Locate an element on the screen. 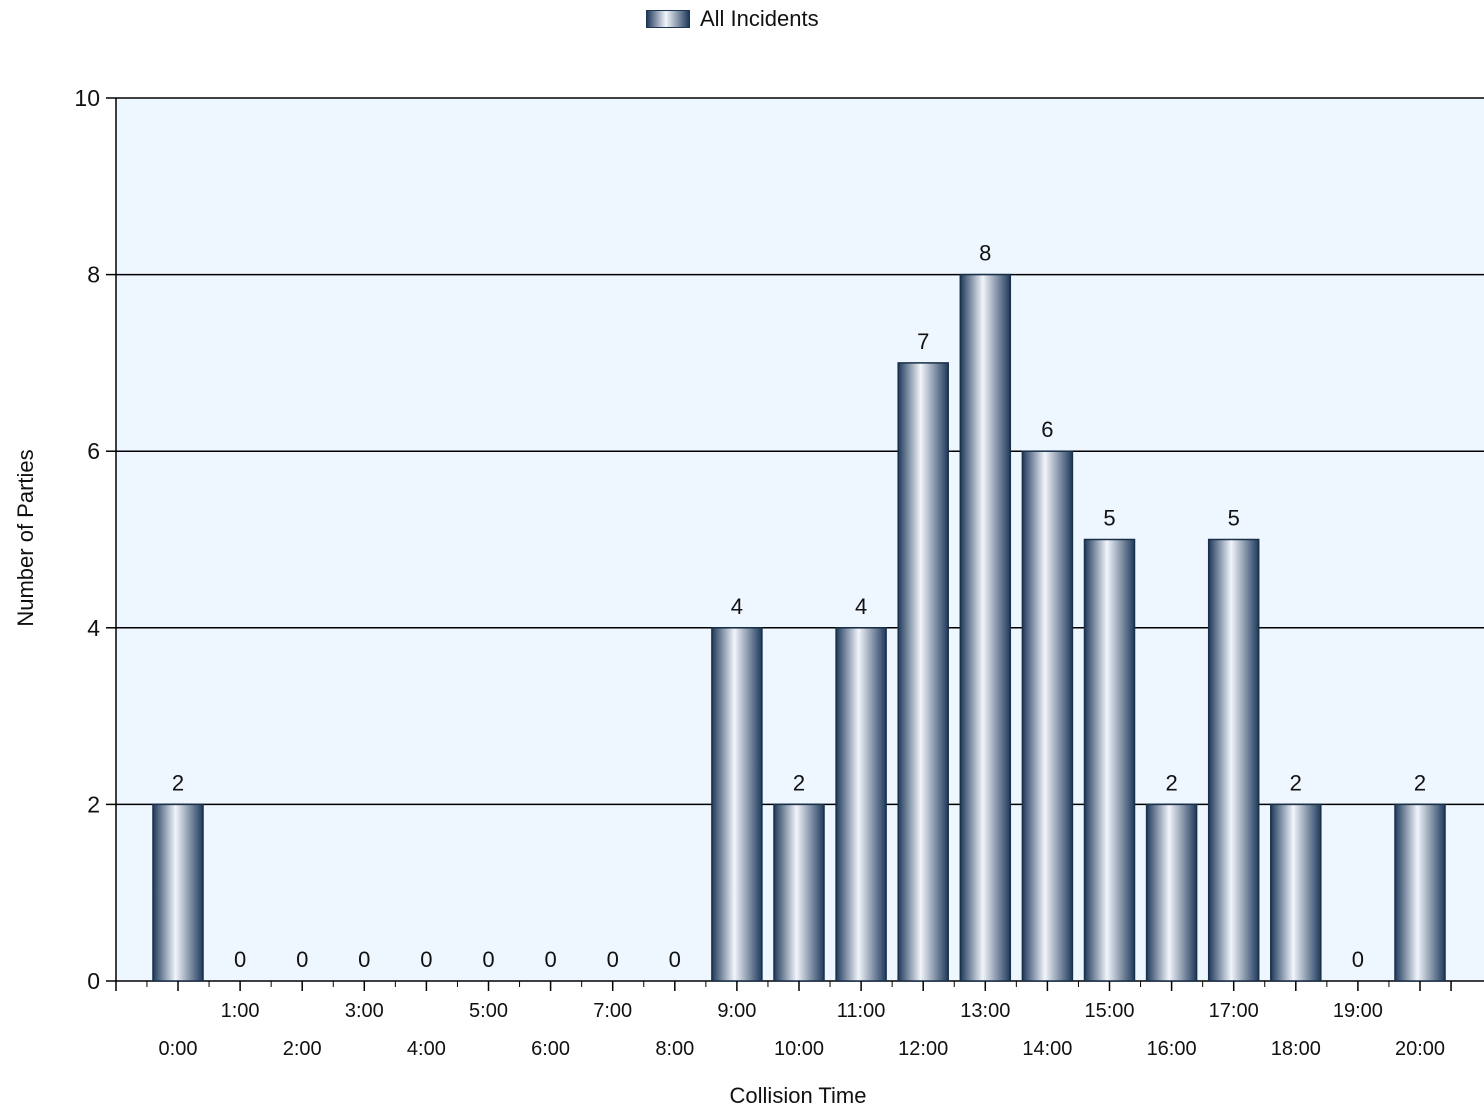 The image size is (1484, 1110). x-tick-label: 2:00 is located at coordinates (302, 1049).